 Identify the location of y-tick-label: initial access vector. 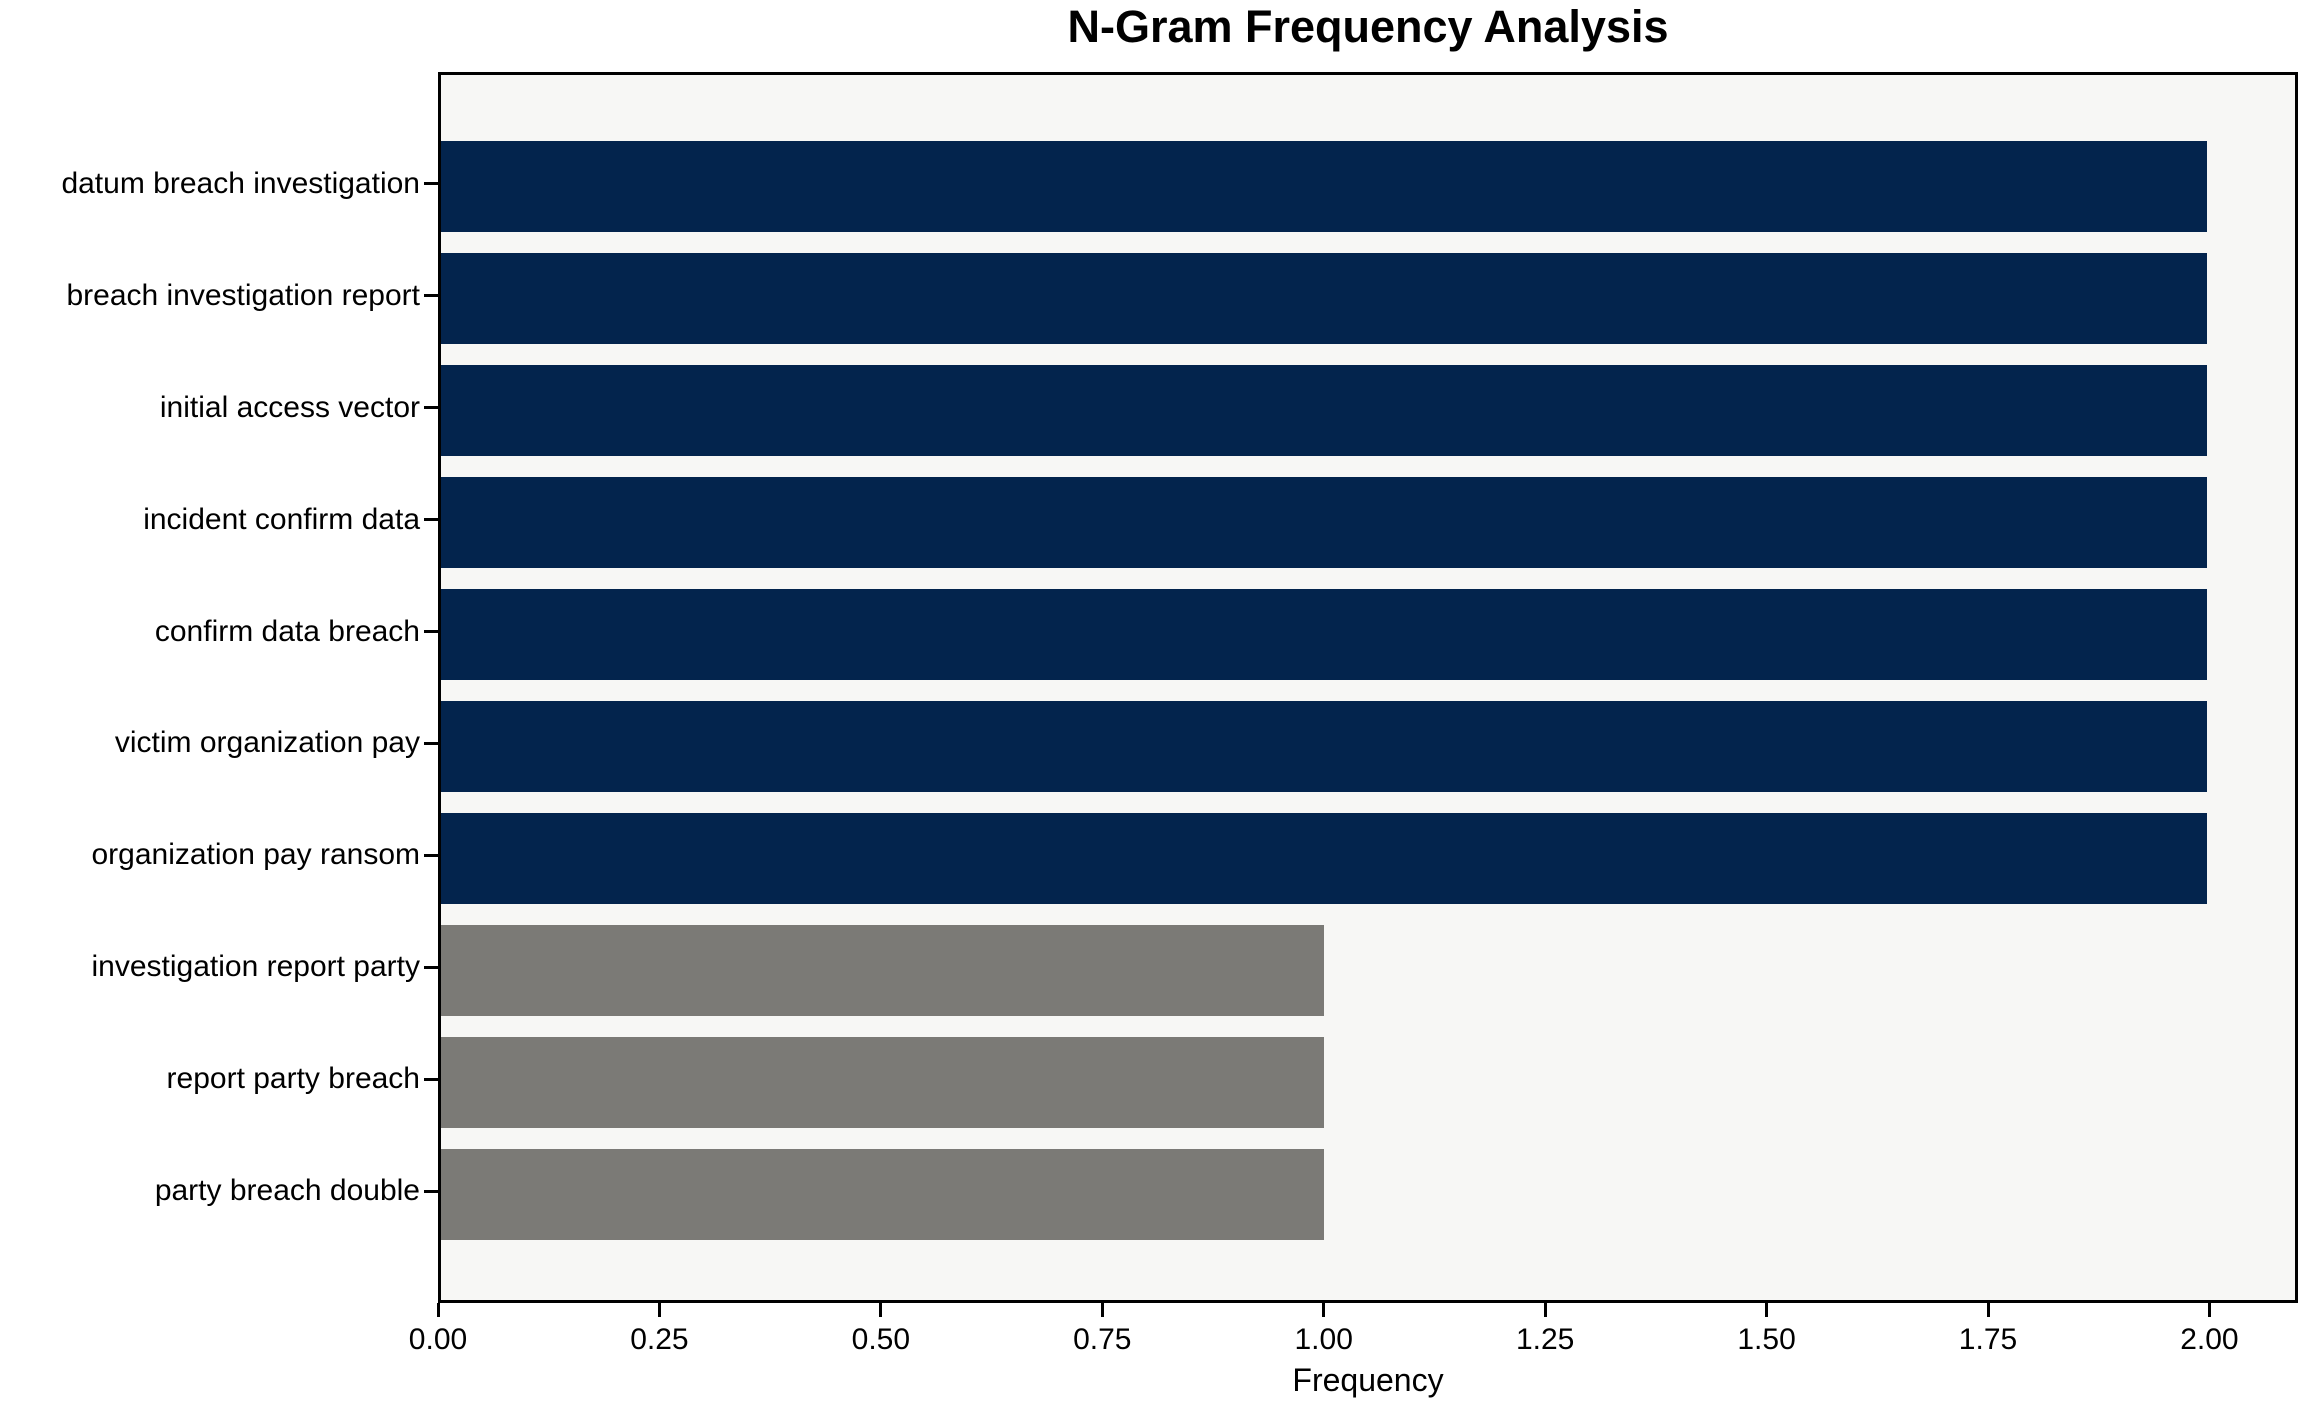
(289, 407).